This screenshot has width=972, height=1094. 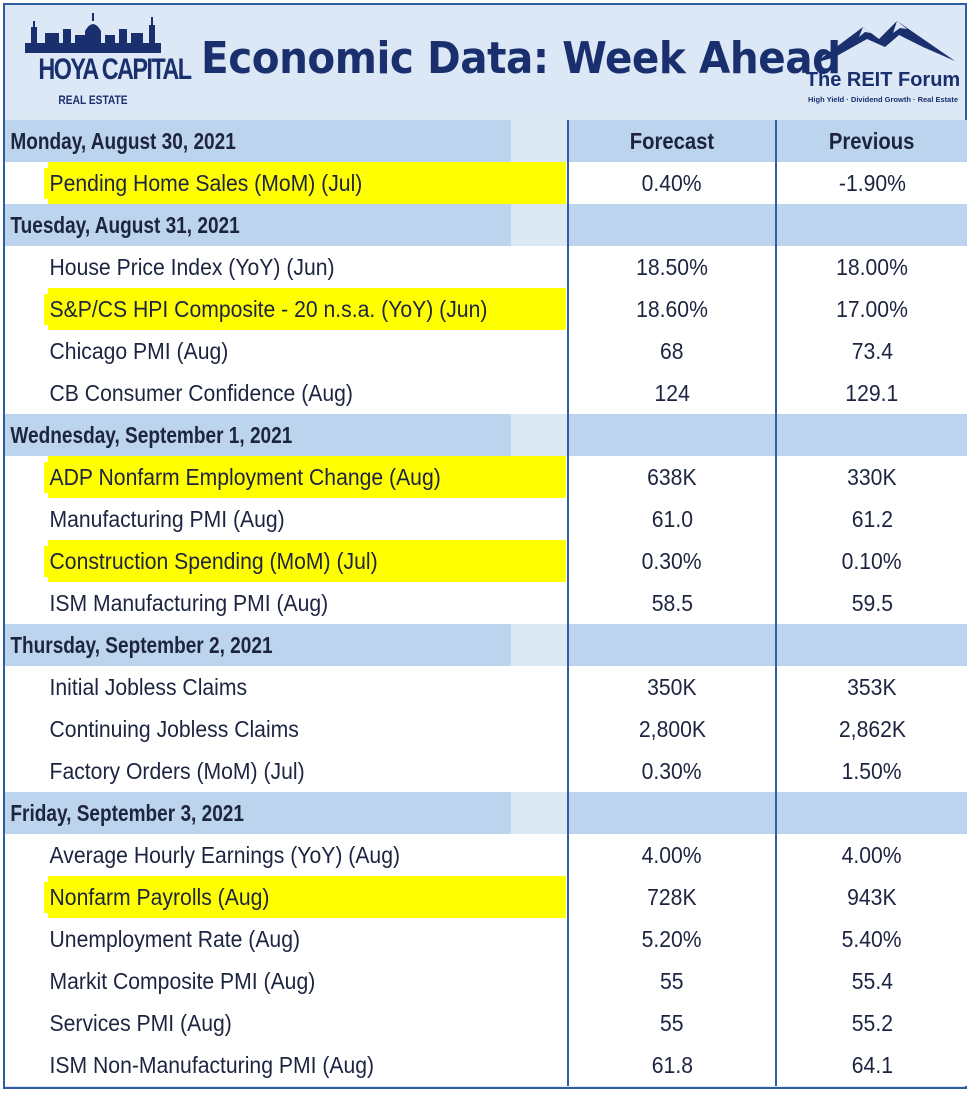 I want to click on indicator-name: Average Hourly Earnings (YoY) (Aug), so click(x=225, y=854).